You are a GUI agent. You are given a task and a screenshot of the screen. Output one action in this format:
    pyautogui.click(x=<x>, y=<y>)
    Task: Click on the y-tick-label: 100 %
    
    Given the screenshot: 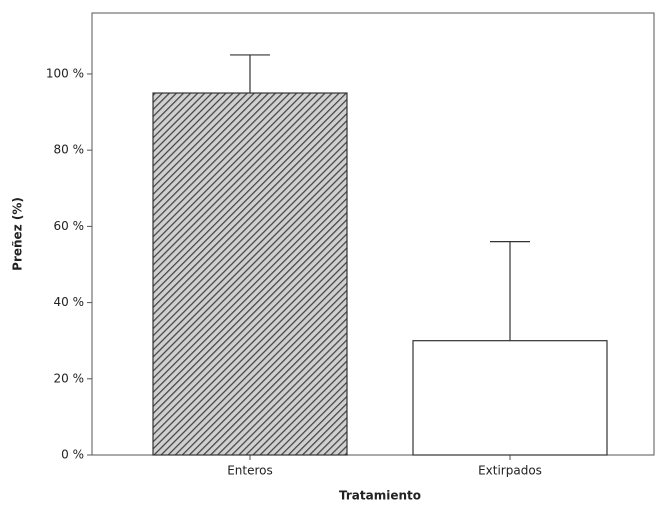 What is the action you would take?
    pyautogui.click(x=65, y=73)
    